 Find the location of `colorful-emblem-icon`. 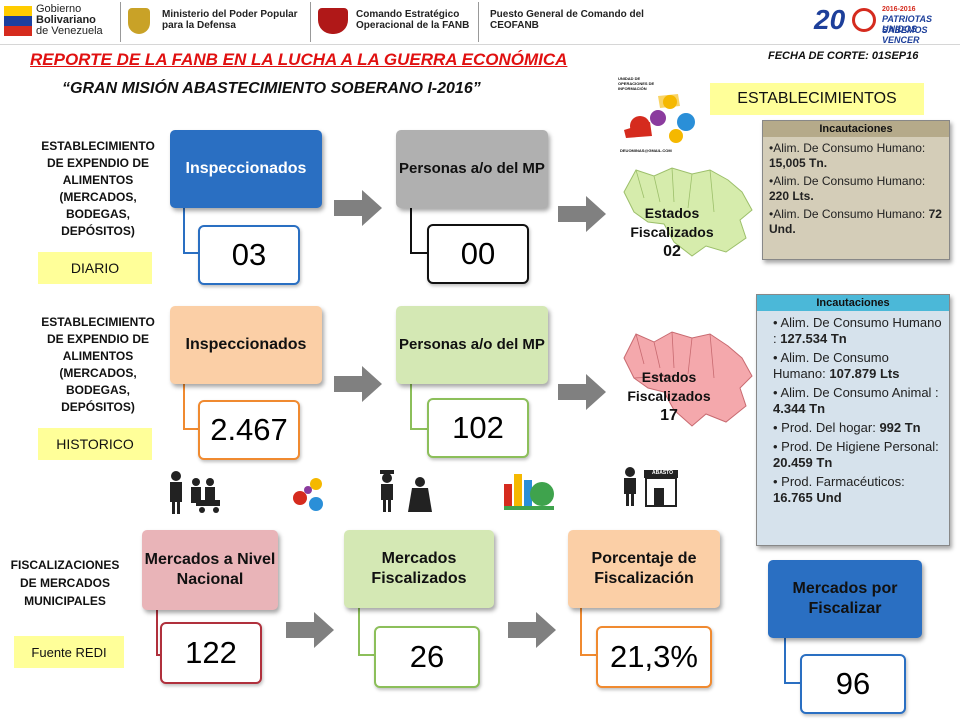

colorful-emblem-icon is located at coordinates (308, 494).